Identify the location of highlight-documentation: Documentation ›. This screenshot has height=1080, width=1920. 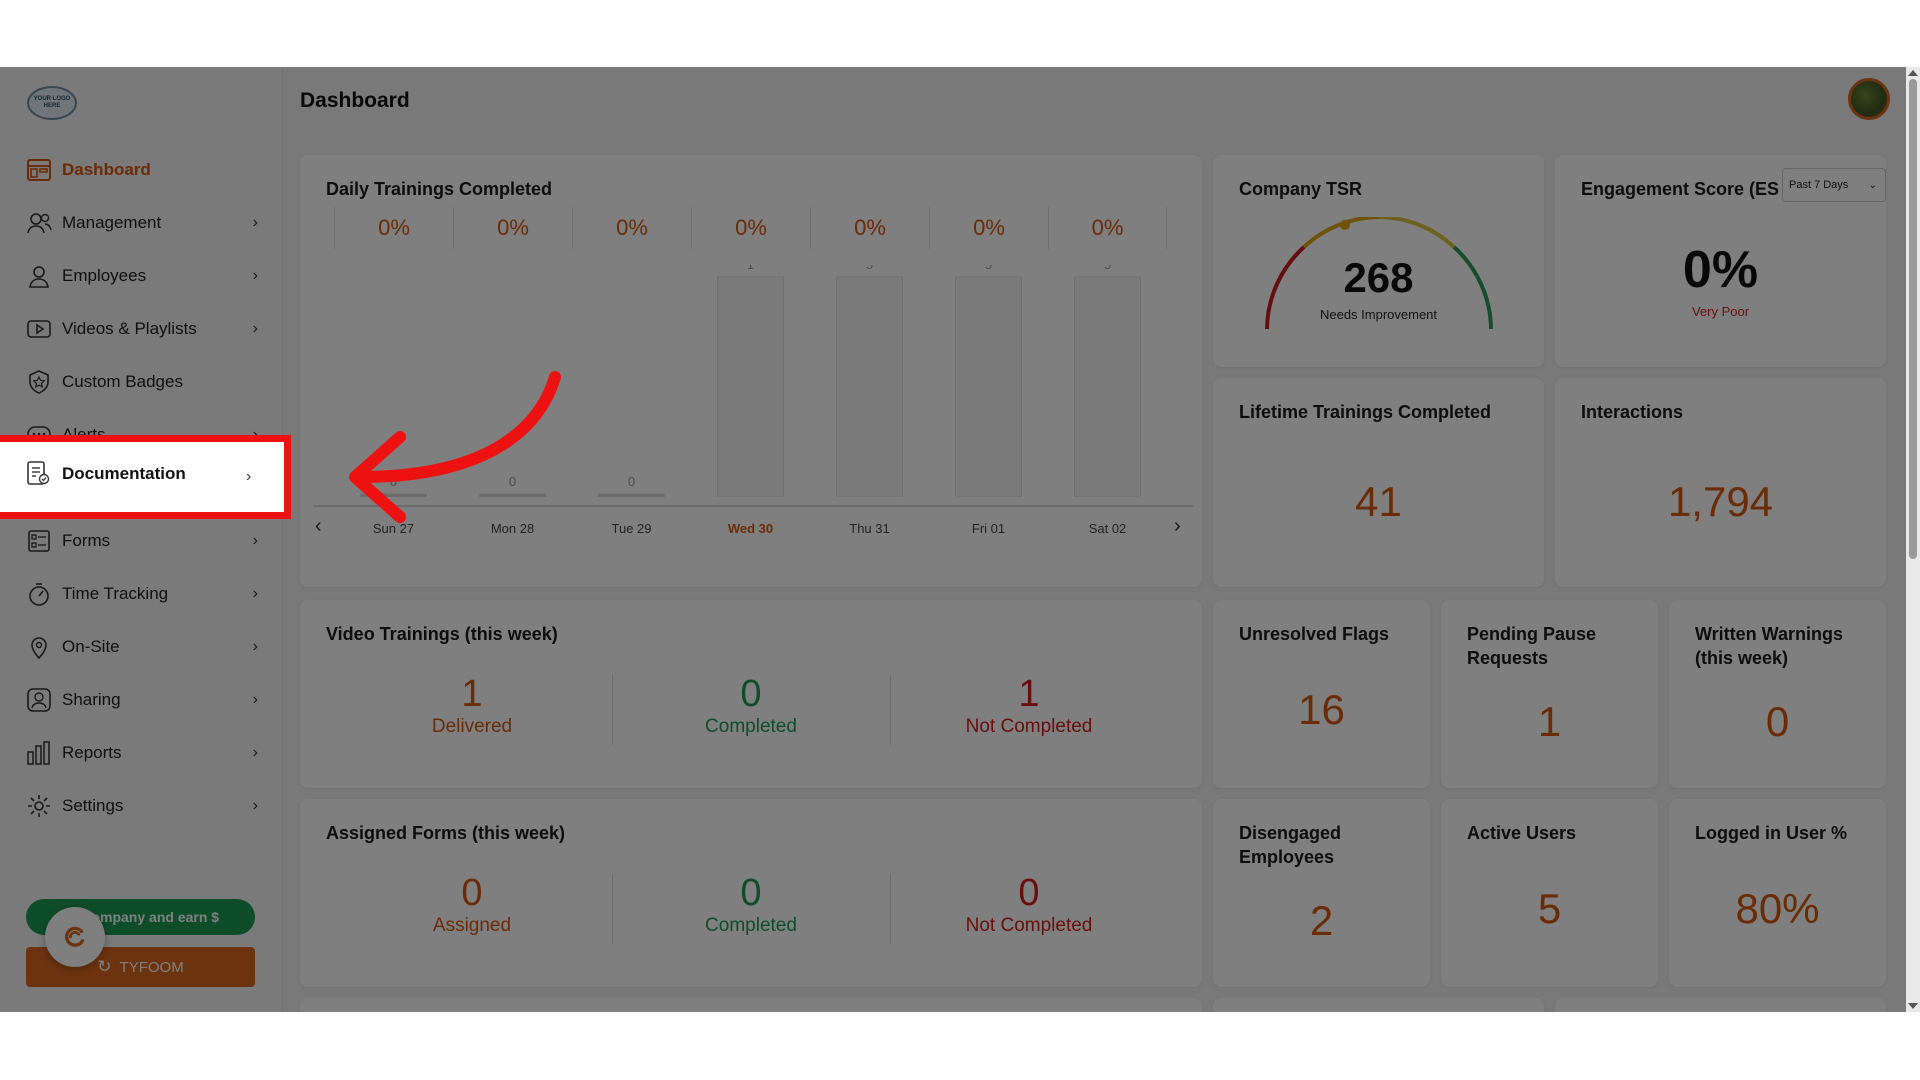
(145, 477).